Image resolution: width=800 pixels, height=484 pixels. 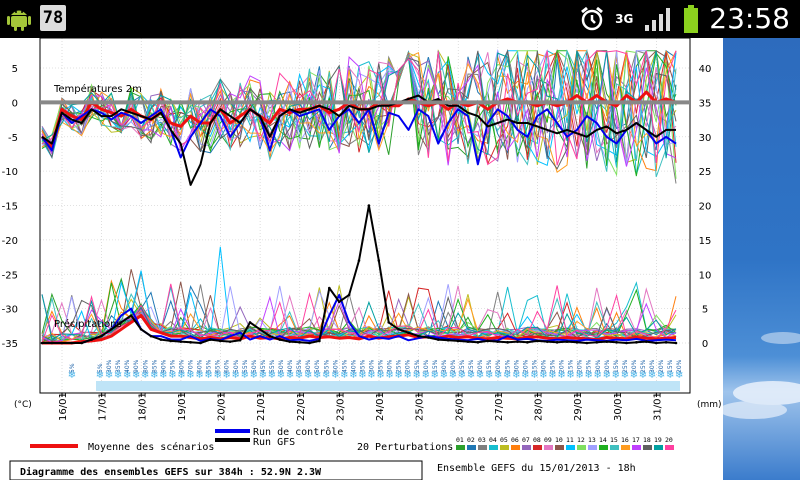 What do you see at coordinates (426, 366) in the screenshot?
I see `snow-probability: 10%` at bounding box center [426, 366].